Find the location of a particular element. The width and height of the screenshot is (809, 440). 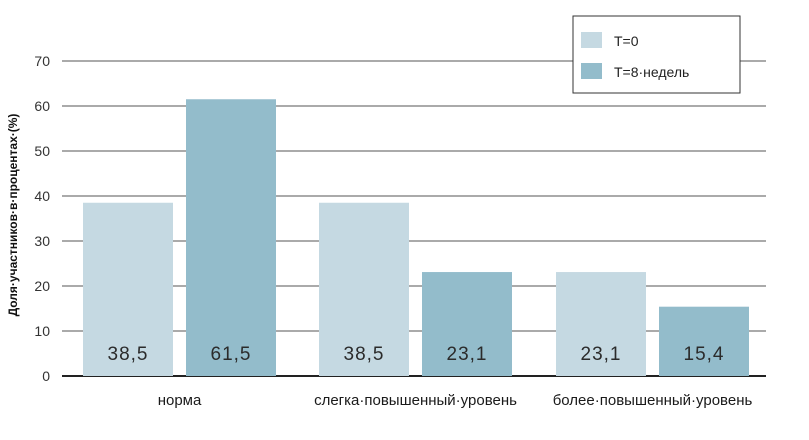

legend-box is located at coordinates (656, 54).